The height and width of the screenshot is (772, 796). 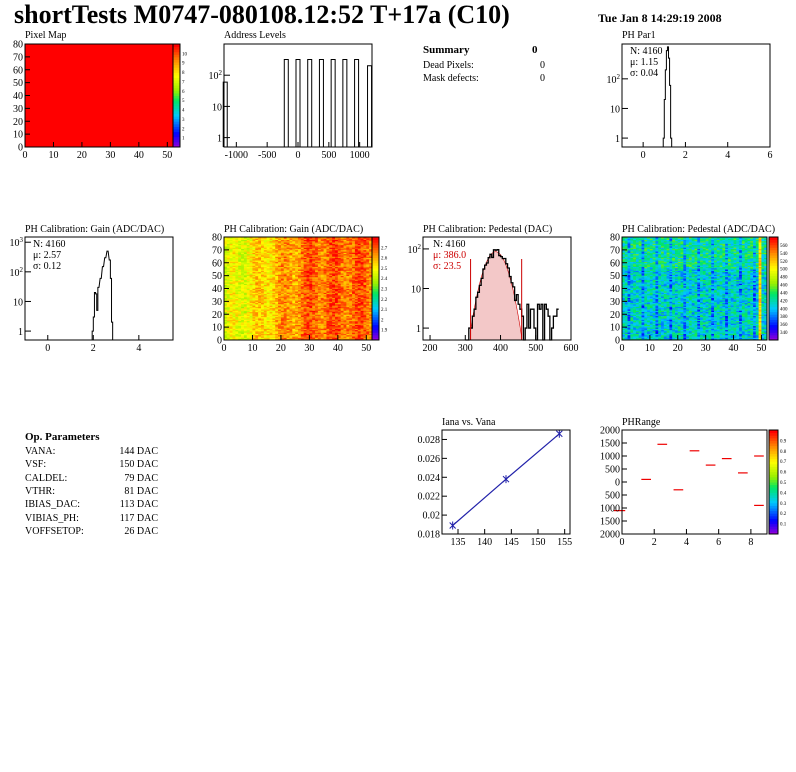 What do you see at coordinates (384, 248) in the screenshot?
I see `z-tick-label: 2.7` at bounding box center [384, 248].